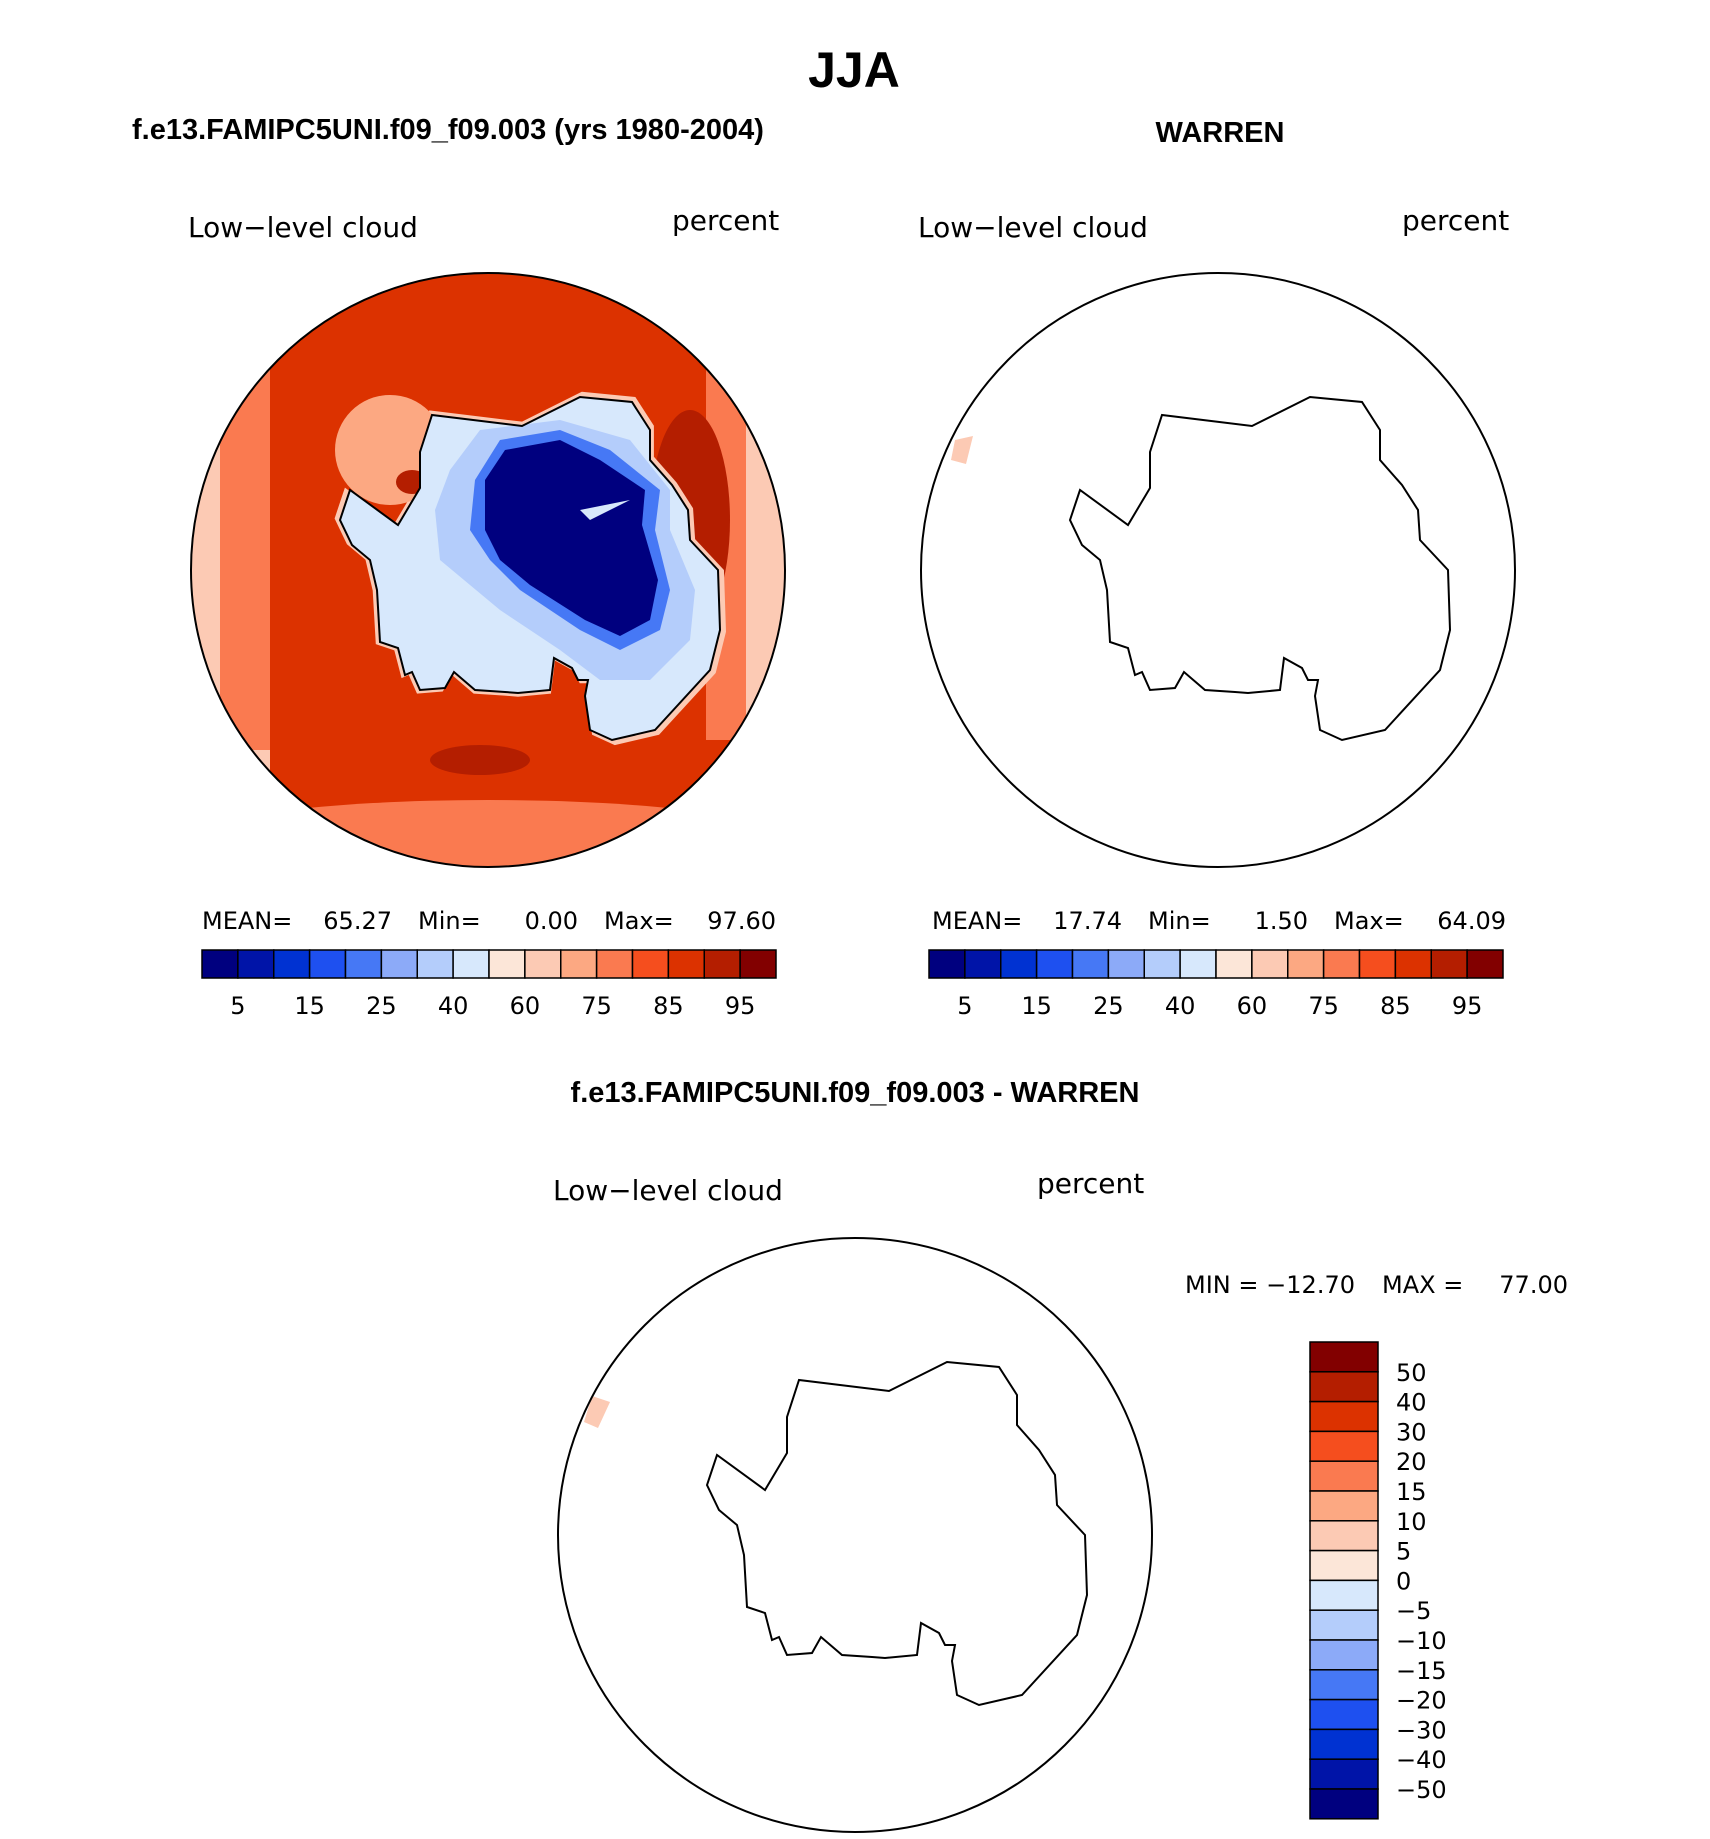 The image size is (1710, 1839). Describe the element at coordinates (1220, 133) in the screenshot. I see `panel-obs-heading: WARREN` at that location.